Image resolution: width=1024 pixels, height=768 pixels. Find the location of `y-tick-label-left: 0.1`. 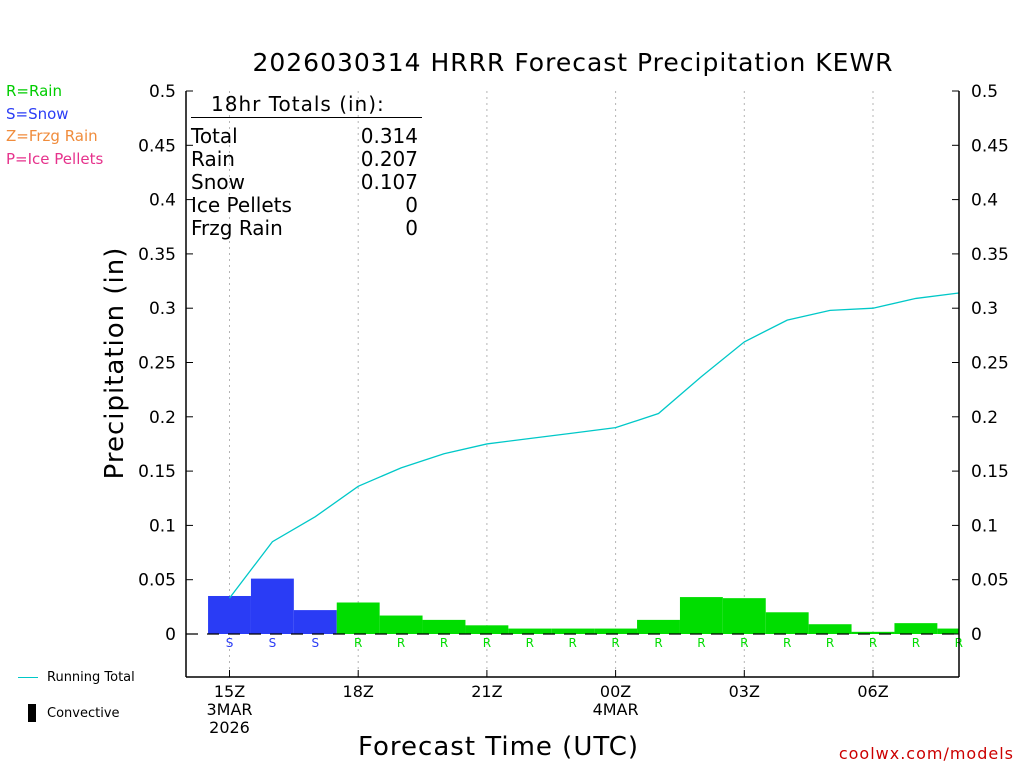

y-tick-label-left: 0.1 is located at coordinates (162, 526).